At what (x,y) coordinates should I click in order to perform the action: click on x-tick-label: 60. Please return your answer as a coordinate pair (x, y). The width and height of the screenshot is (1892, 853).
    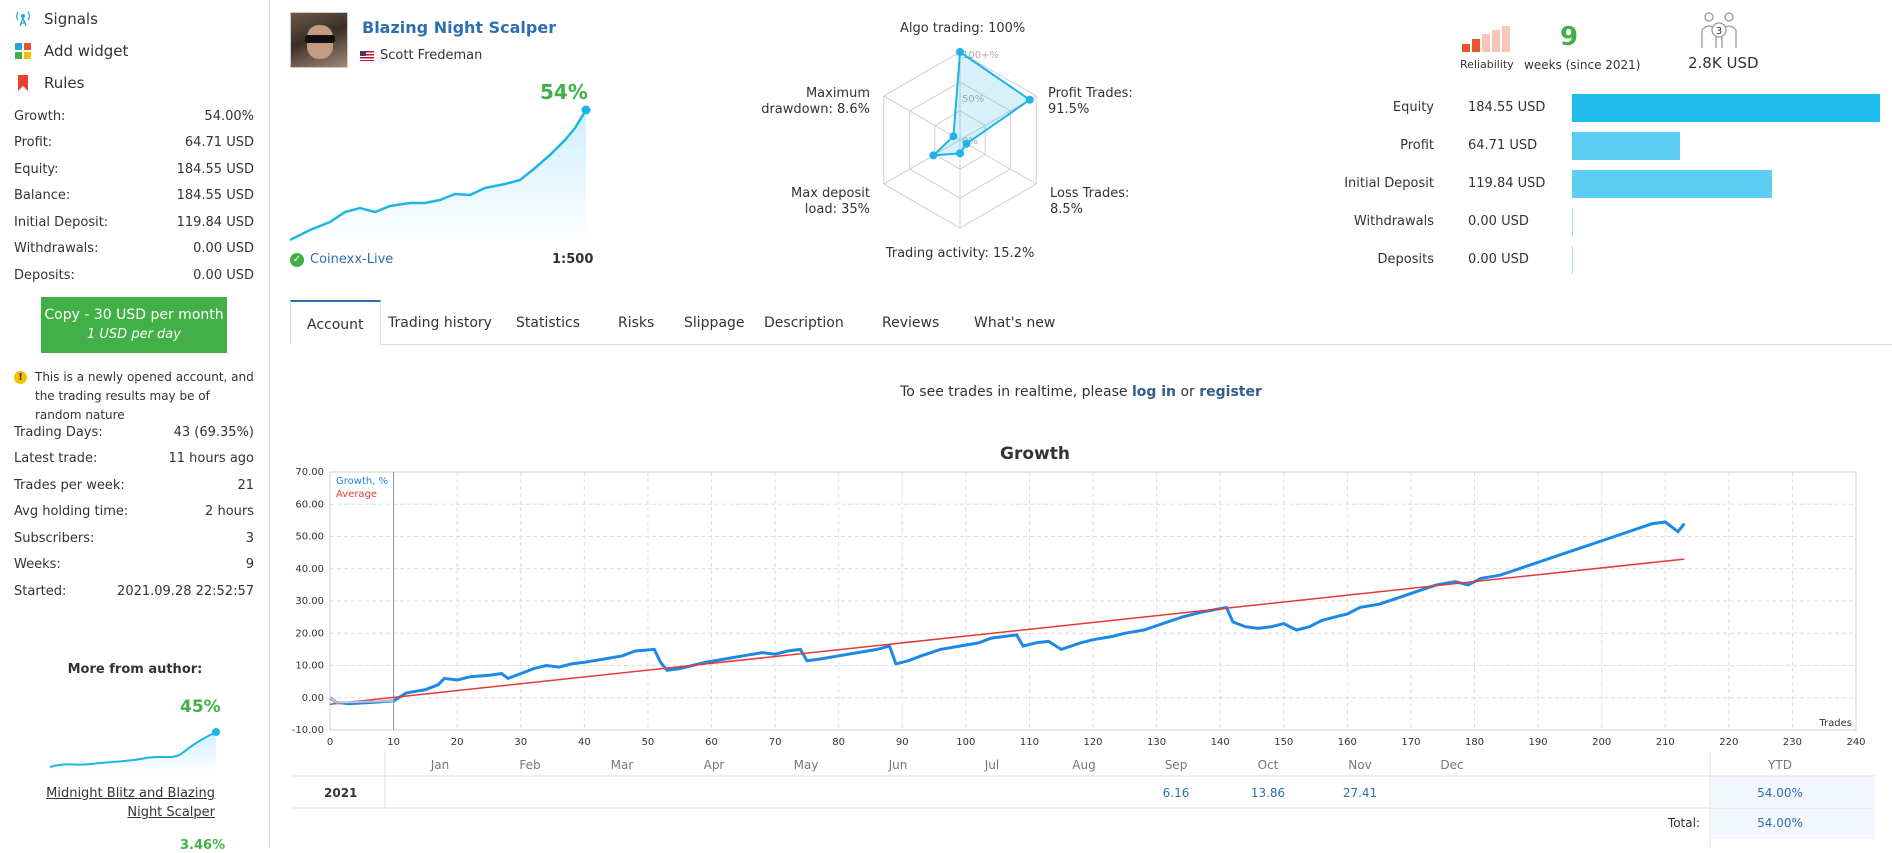
    Looking at the image, I should click on (711, 742).